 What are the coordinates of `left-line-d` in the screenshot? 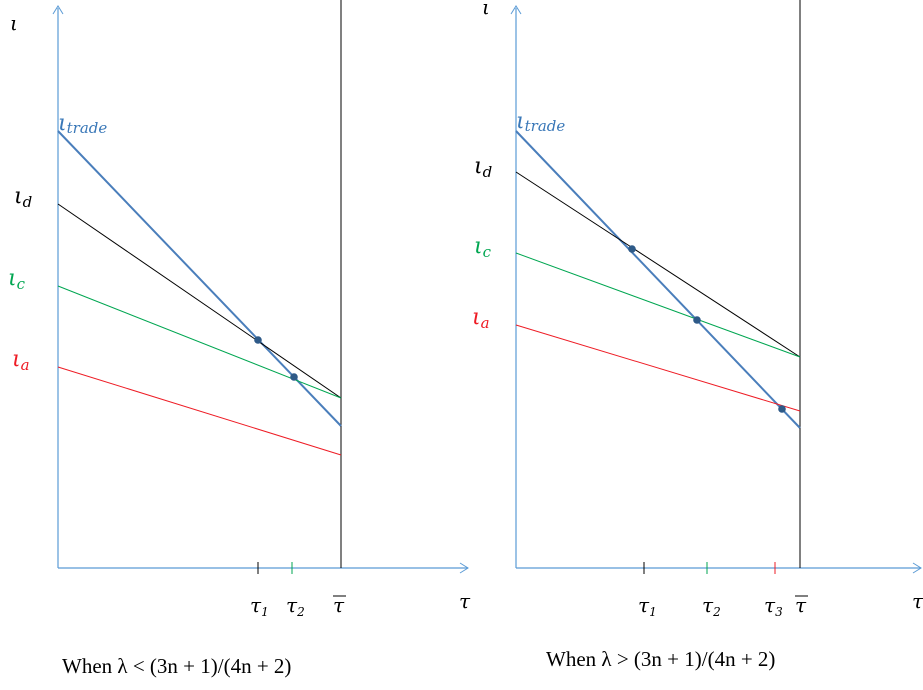 It's located at (199, 301).